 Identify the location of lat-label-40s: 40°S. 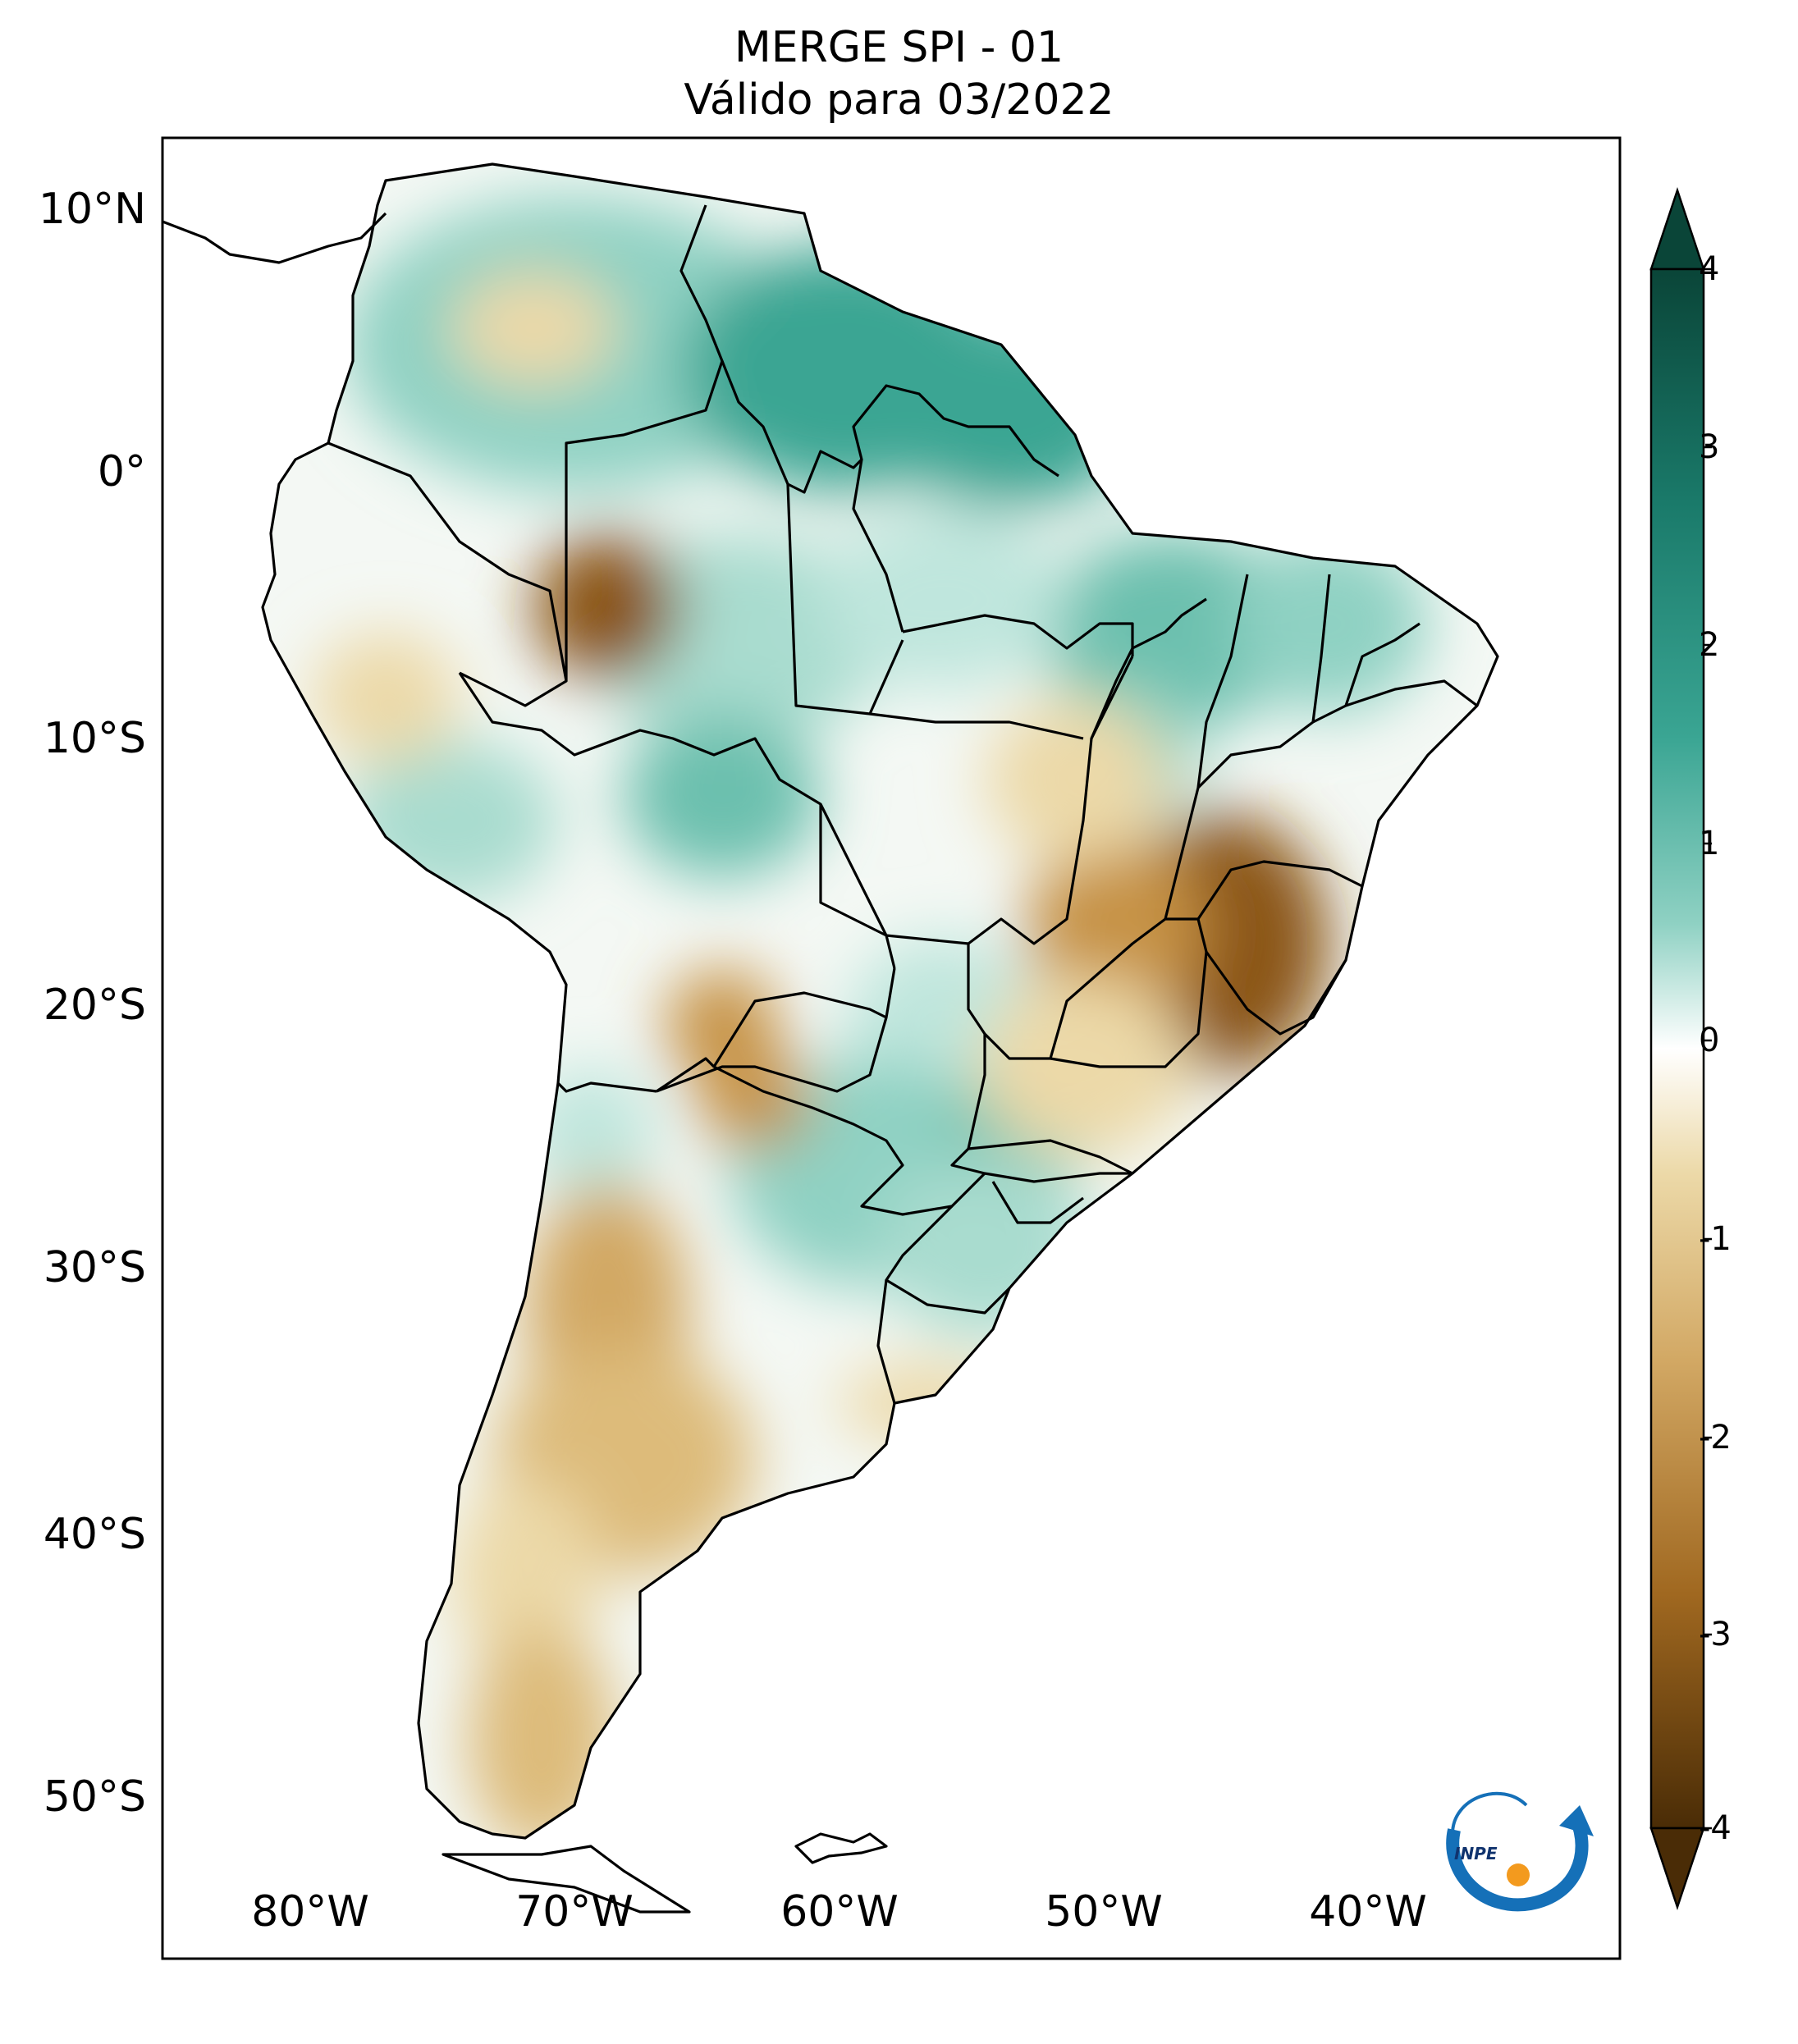
(94, 1534).